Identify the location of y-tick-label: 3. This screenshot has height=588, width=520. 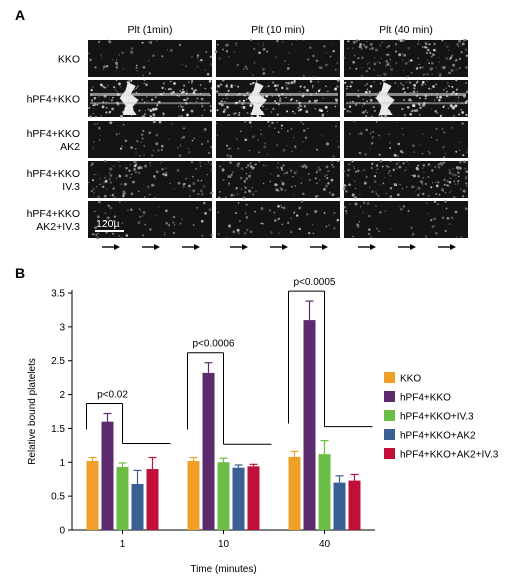
(62, 327).